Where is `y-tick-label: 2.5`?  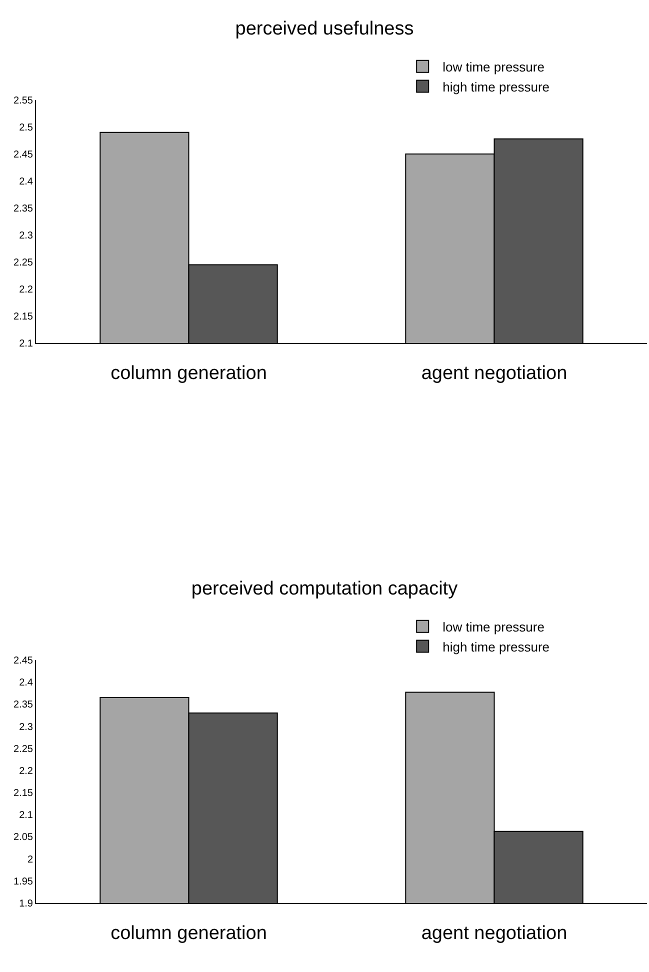
y-tick-label: 2.5 is located at coordinates (26, 128).